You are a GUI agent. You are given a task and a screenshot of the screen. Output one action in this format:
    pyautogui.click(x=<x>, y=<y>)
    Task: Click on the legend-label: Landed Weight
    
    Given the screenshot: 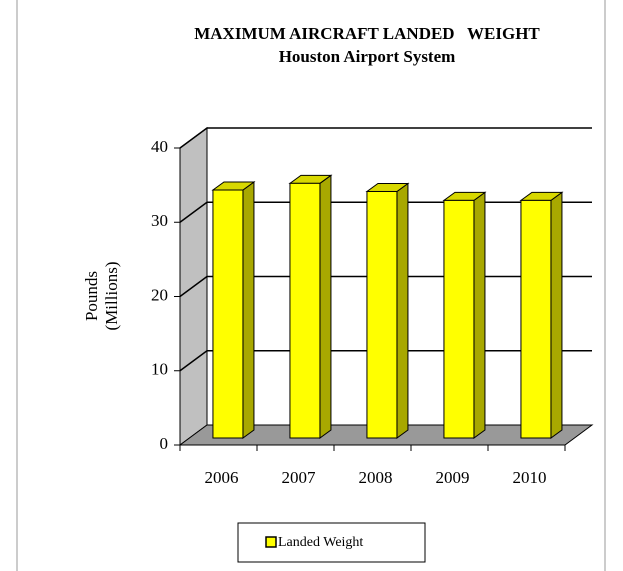 What is the action you would take?
    pyautogui.click(x=320, y=542)
    